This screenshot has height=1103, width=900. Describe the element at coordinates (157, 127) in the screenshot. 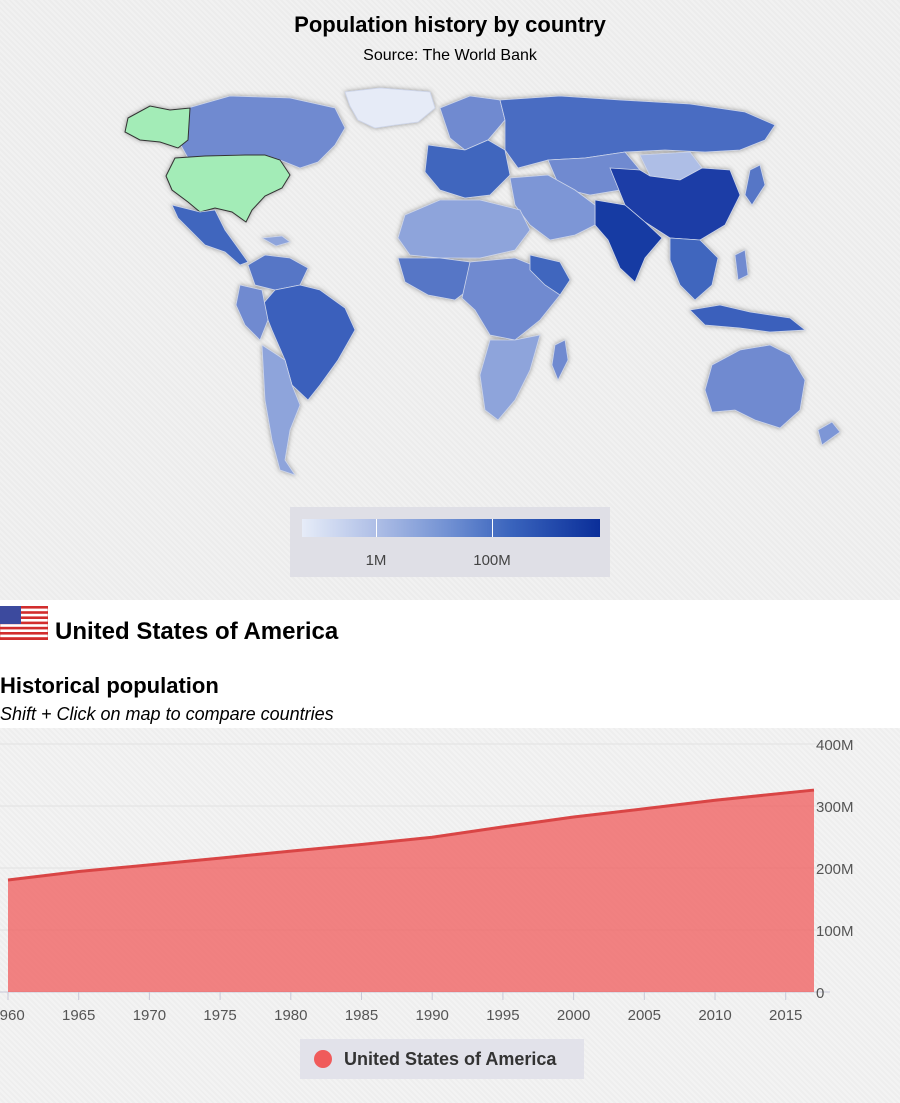

I see `country-alaska` at that location.